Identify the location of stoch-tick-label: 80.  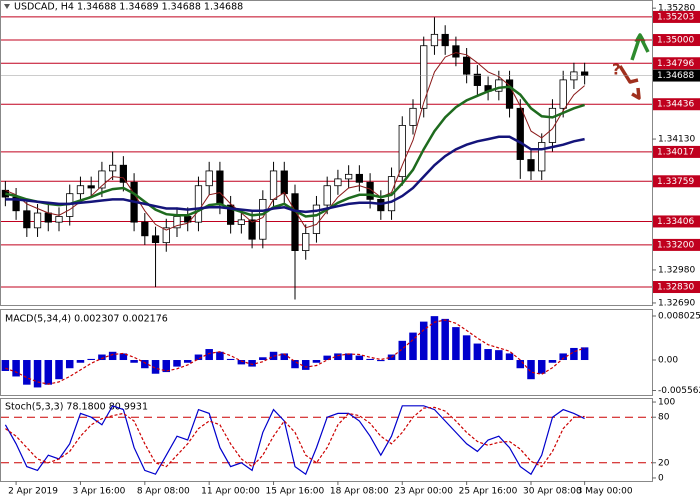
(664, 418).